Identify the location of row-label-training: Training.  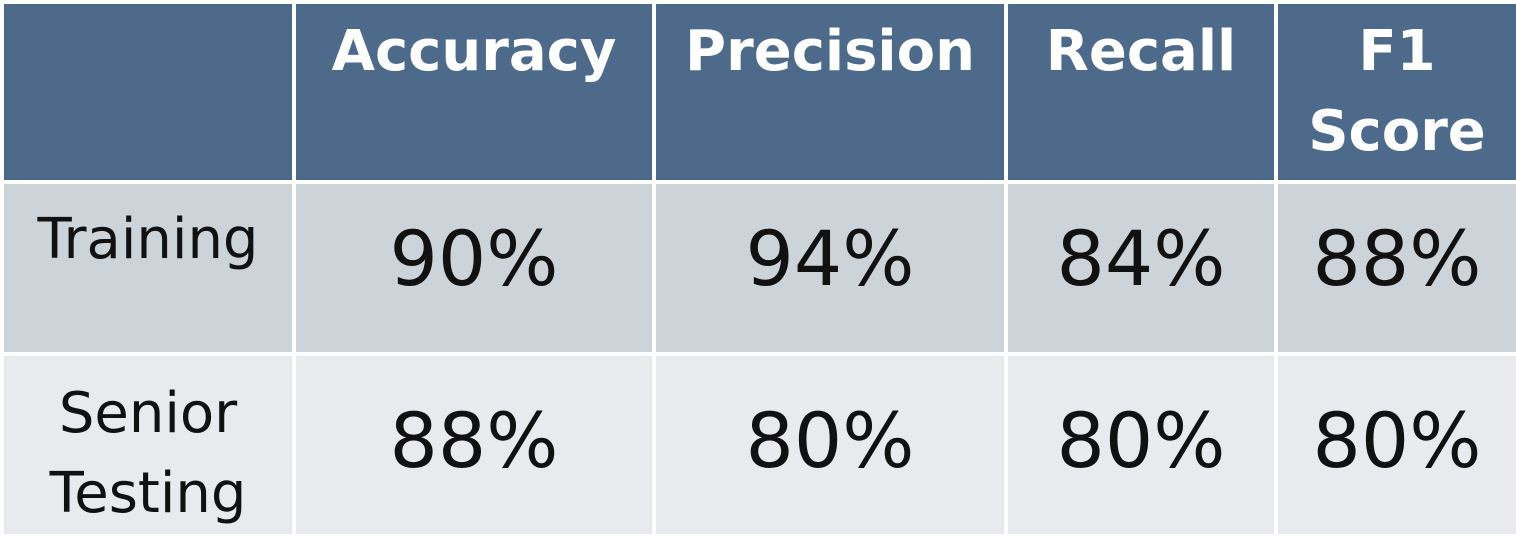
(148, 268).